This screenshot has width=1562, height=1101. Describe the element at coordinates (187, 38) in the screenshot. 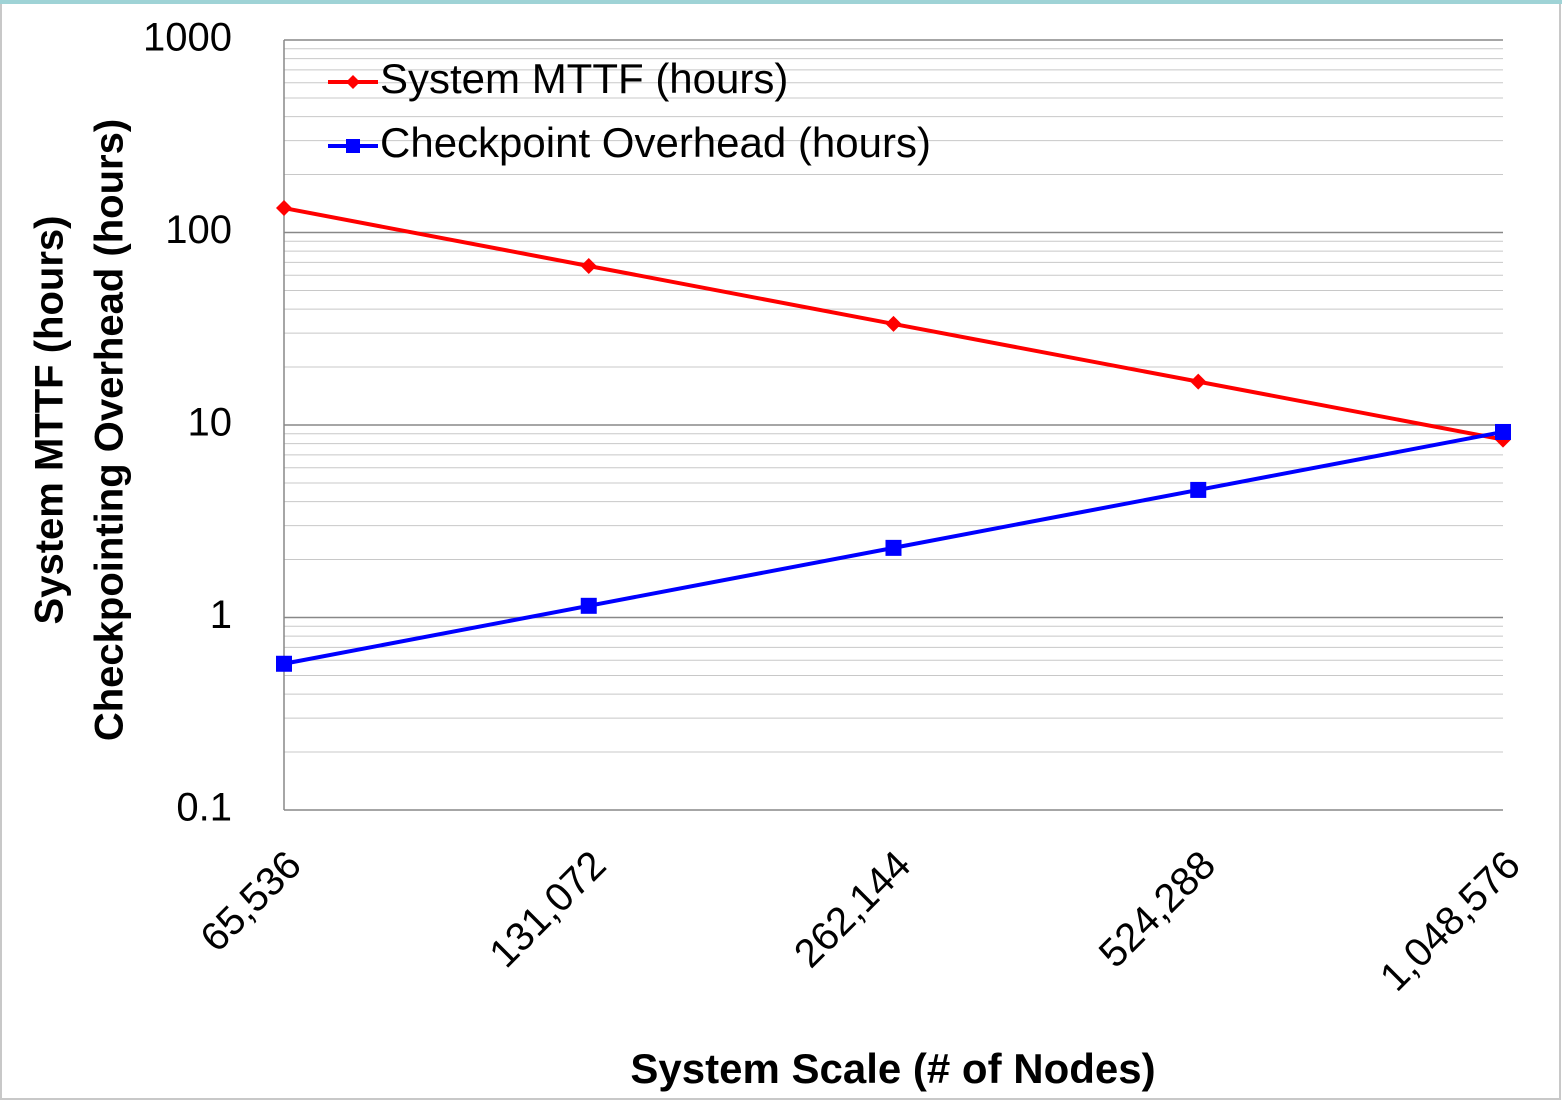

I see `y-tick-label: 1000` at that location.